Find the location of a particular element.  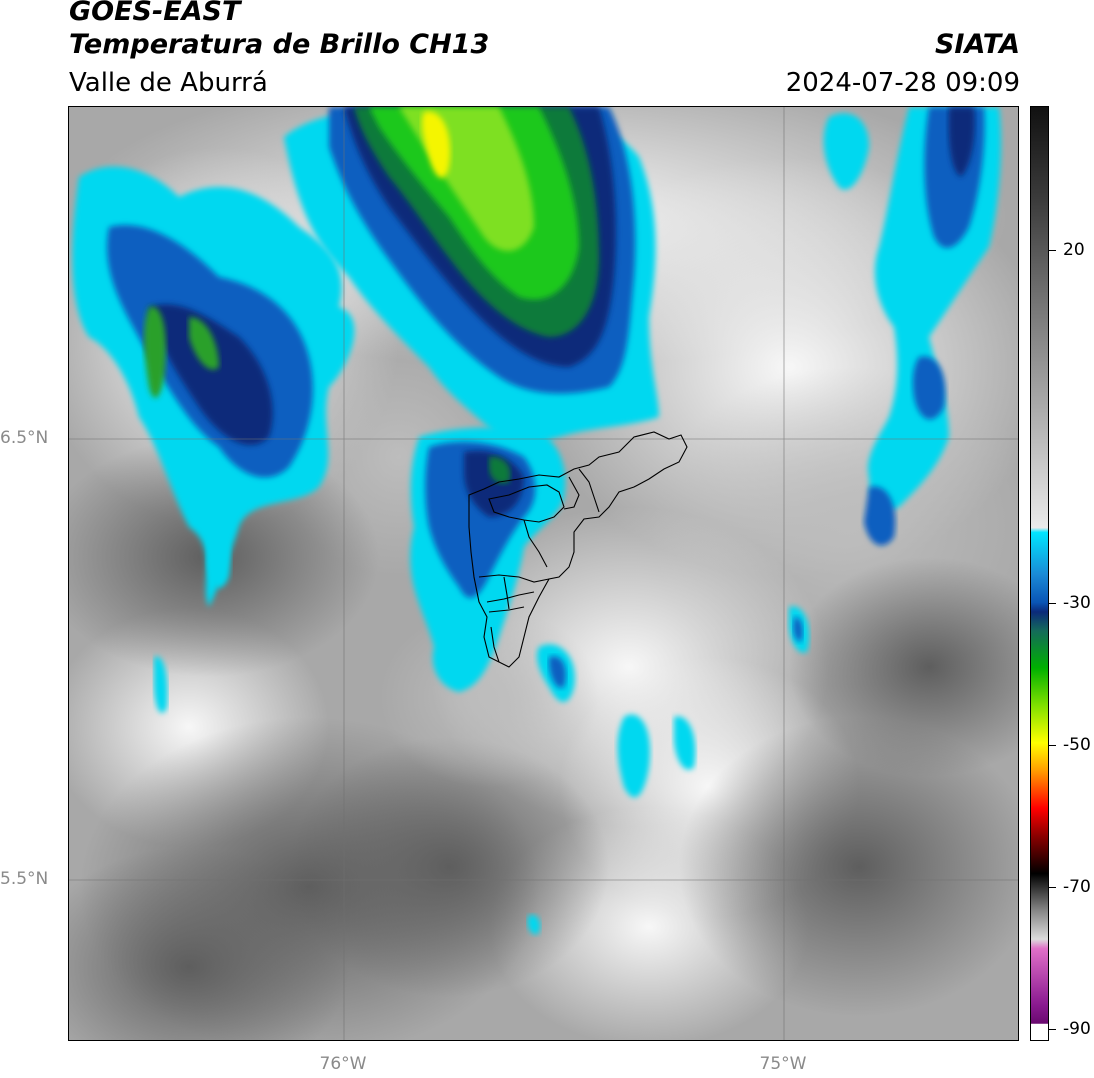

colorbar-gradient is located at coordinates (1039, 573).